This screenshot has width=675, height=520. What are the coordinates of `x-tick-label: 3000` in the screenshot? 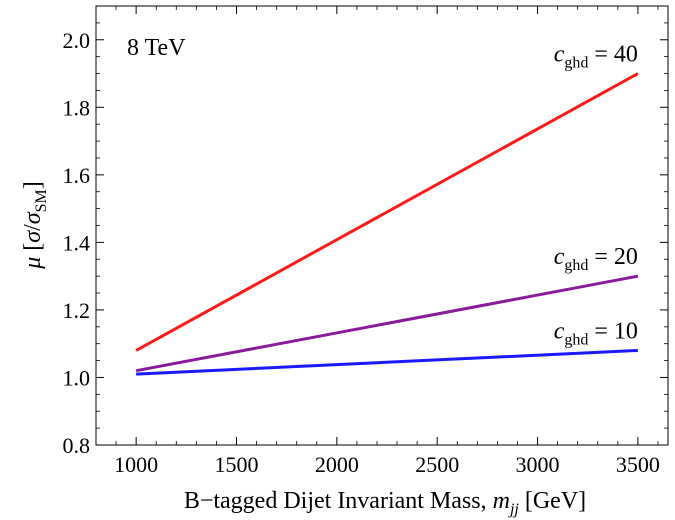 It's located at (538, 464).